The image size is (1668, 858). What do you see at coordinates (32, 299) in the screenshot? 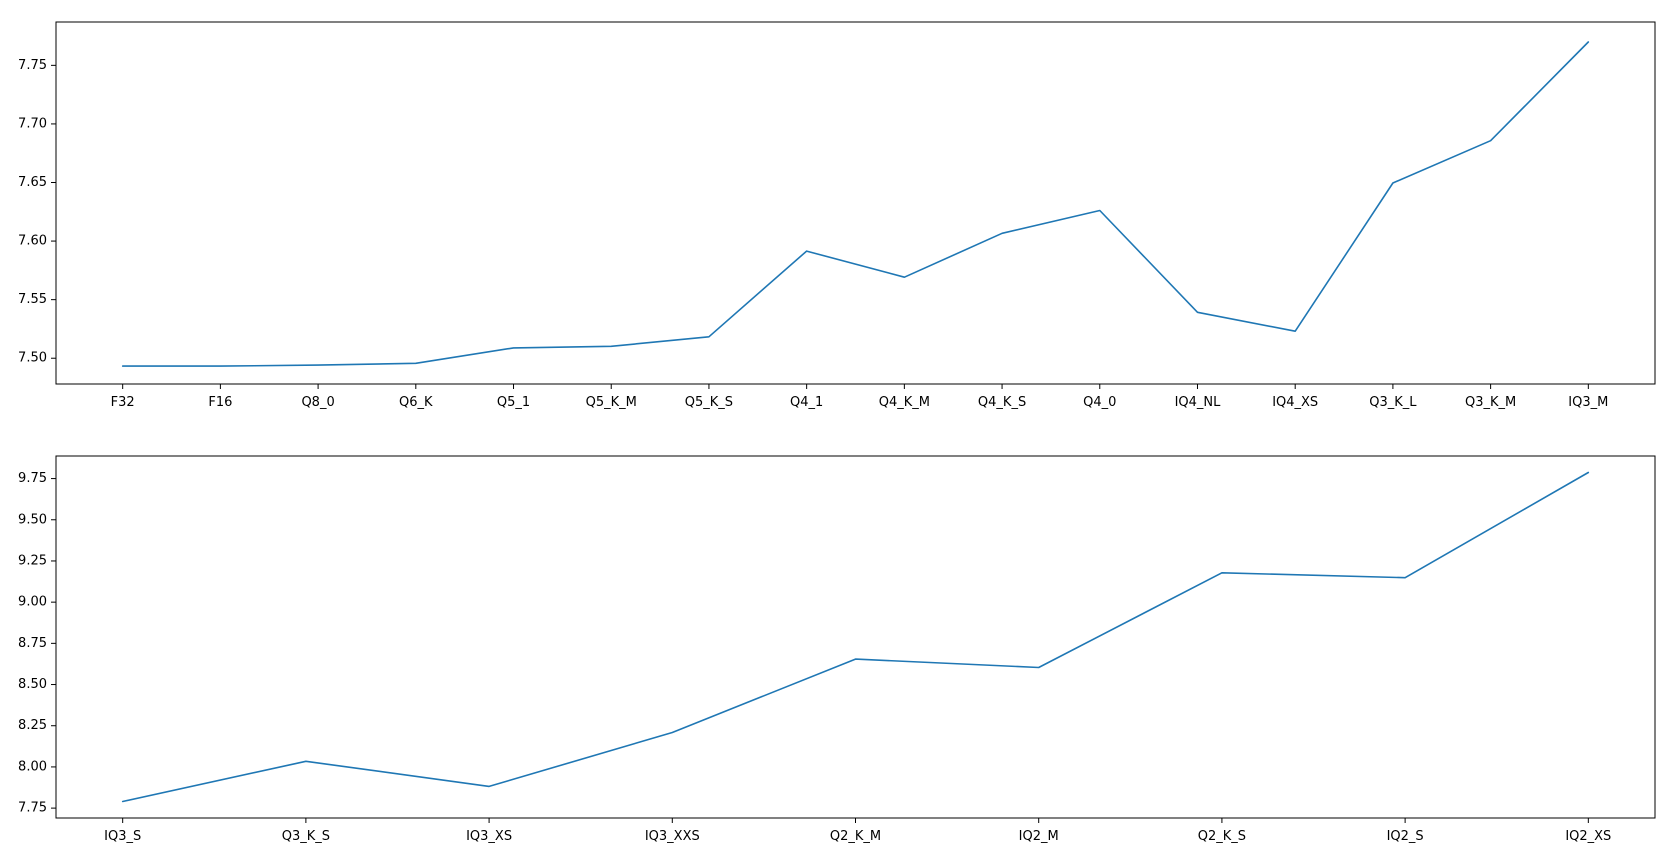
I see `top-y-tick-label: 7.55` at bounding box center [32, 299].